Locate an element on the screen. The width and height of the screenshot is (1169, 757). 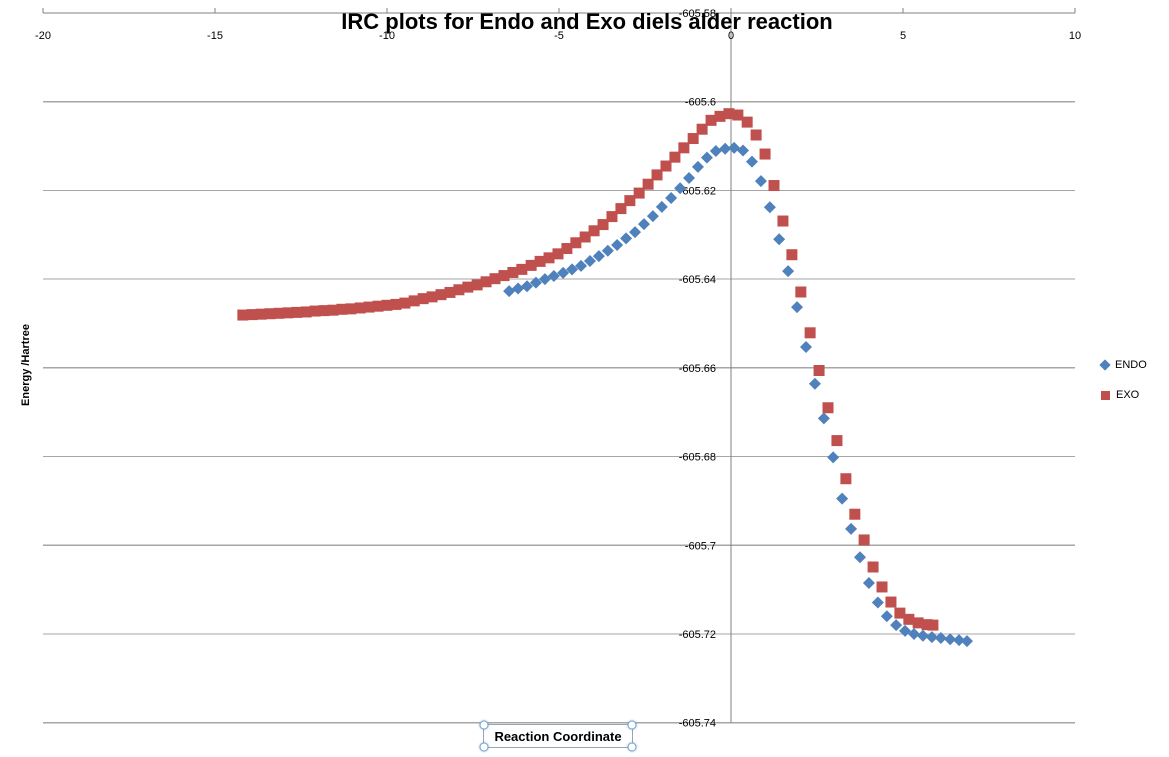
legend-item-endo: ENDO is located at coordinates (1123, 365).